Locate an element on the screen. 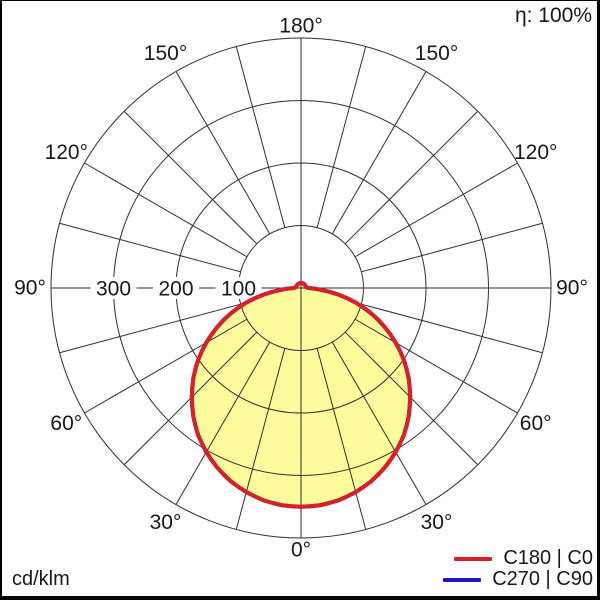 Image resolution: width=600 pixels, height=600 pixels. angle-label-90-left: 90° is located at coordinates (30, 288).